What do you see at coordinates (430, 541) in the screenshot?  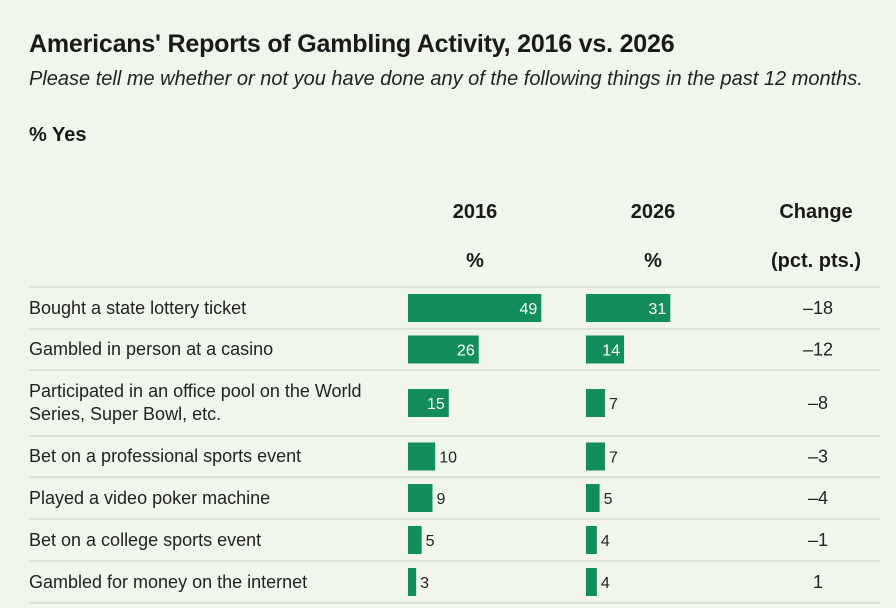 I see `data-label-2016: 5` at bounding box center [430, 541].